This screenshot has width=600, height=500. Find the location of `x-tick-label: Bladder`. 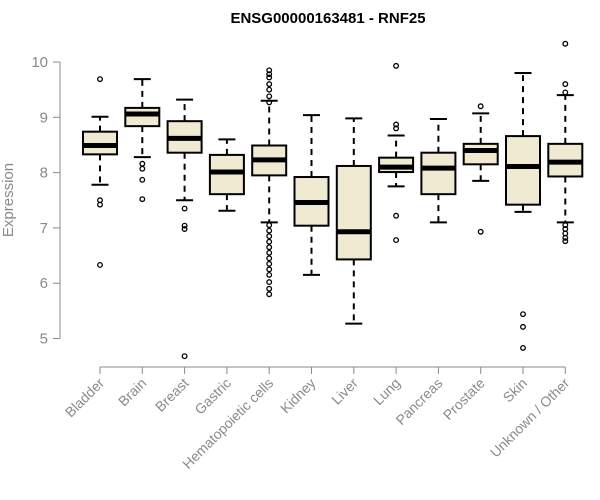

x-tick-label: Bladder is located at coordinates (85, 398).